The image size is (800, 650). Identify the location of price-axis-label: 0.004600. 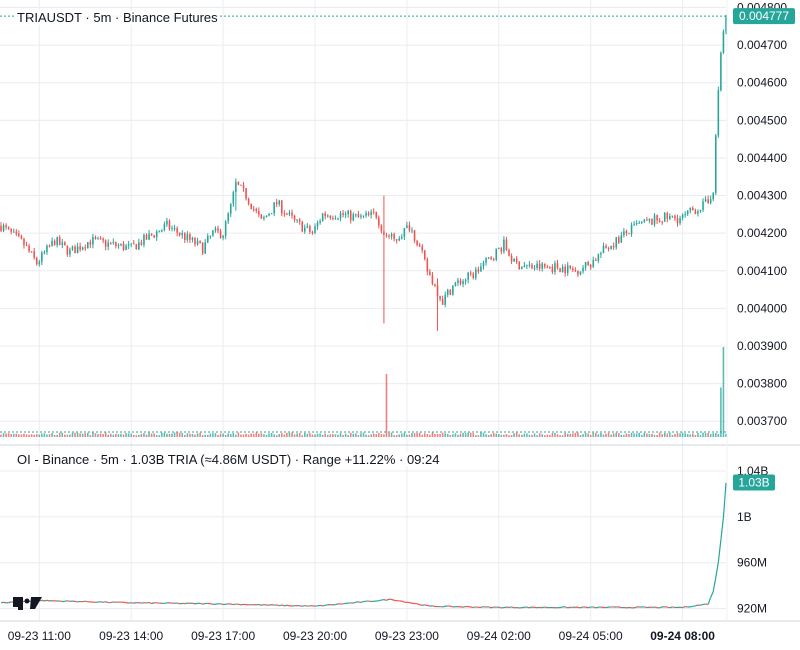
(762, 83).